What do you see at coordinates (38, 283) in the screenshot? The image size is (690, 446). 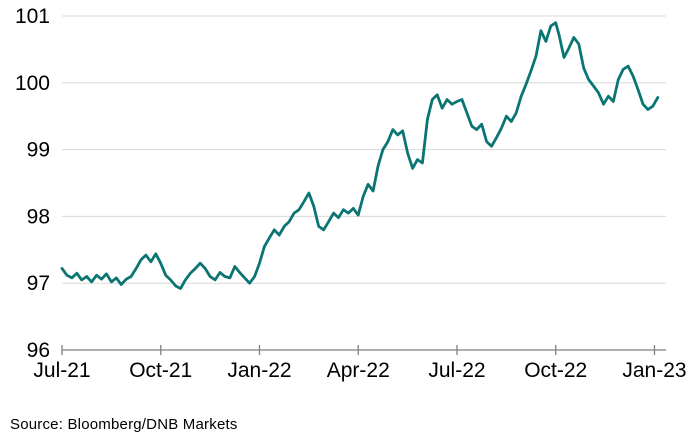 I see `y-axis-label-97: 97` at bounding box center [38, 283].